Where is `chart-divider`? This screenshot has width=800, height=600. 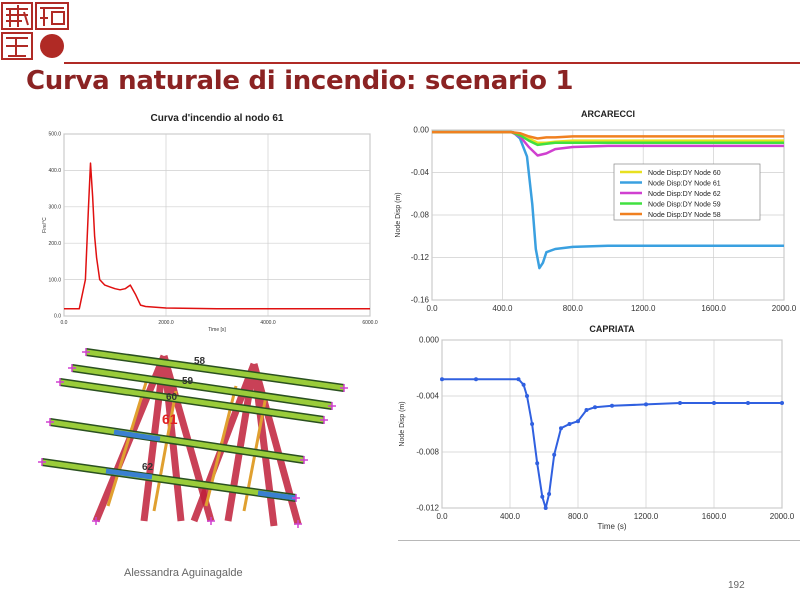
chart-divider is located at coordinates (599, 540).